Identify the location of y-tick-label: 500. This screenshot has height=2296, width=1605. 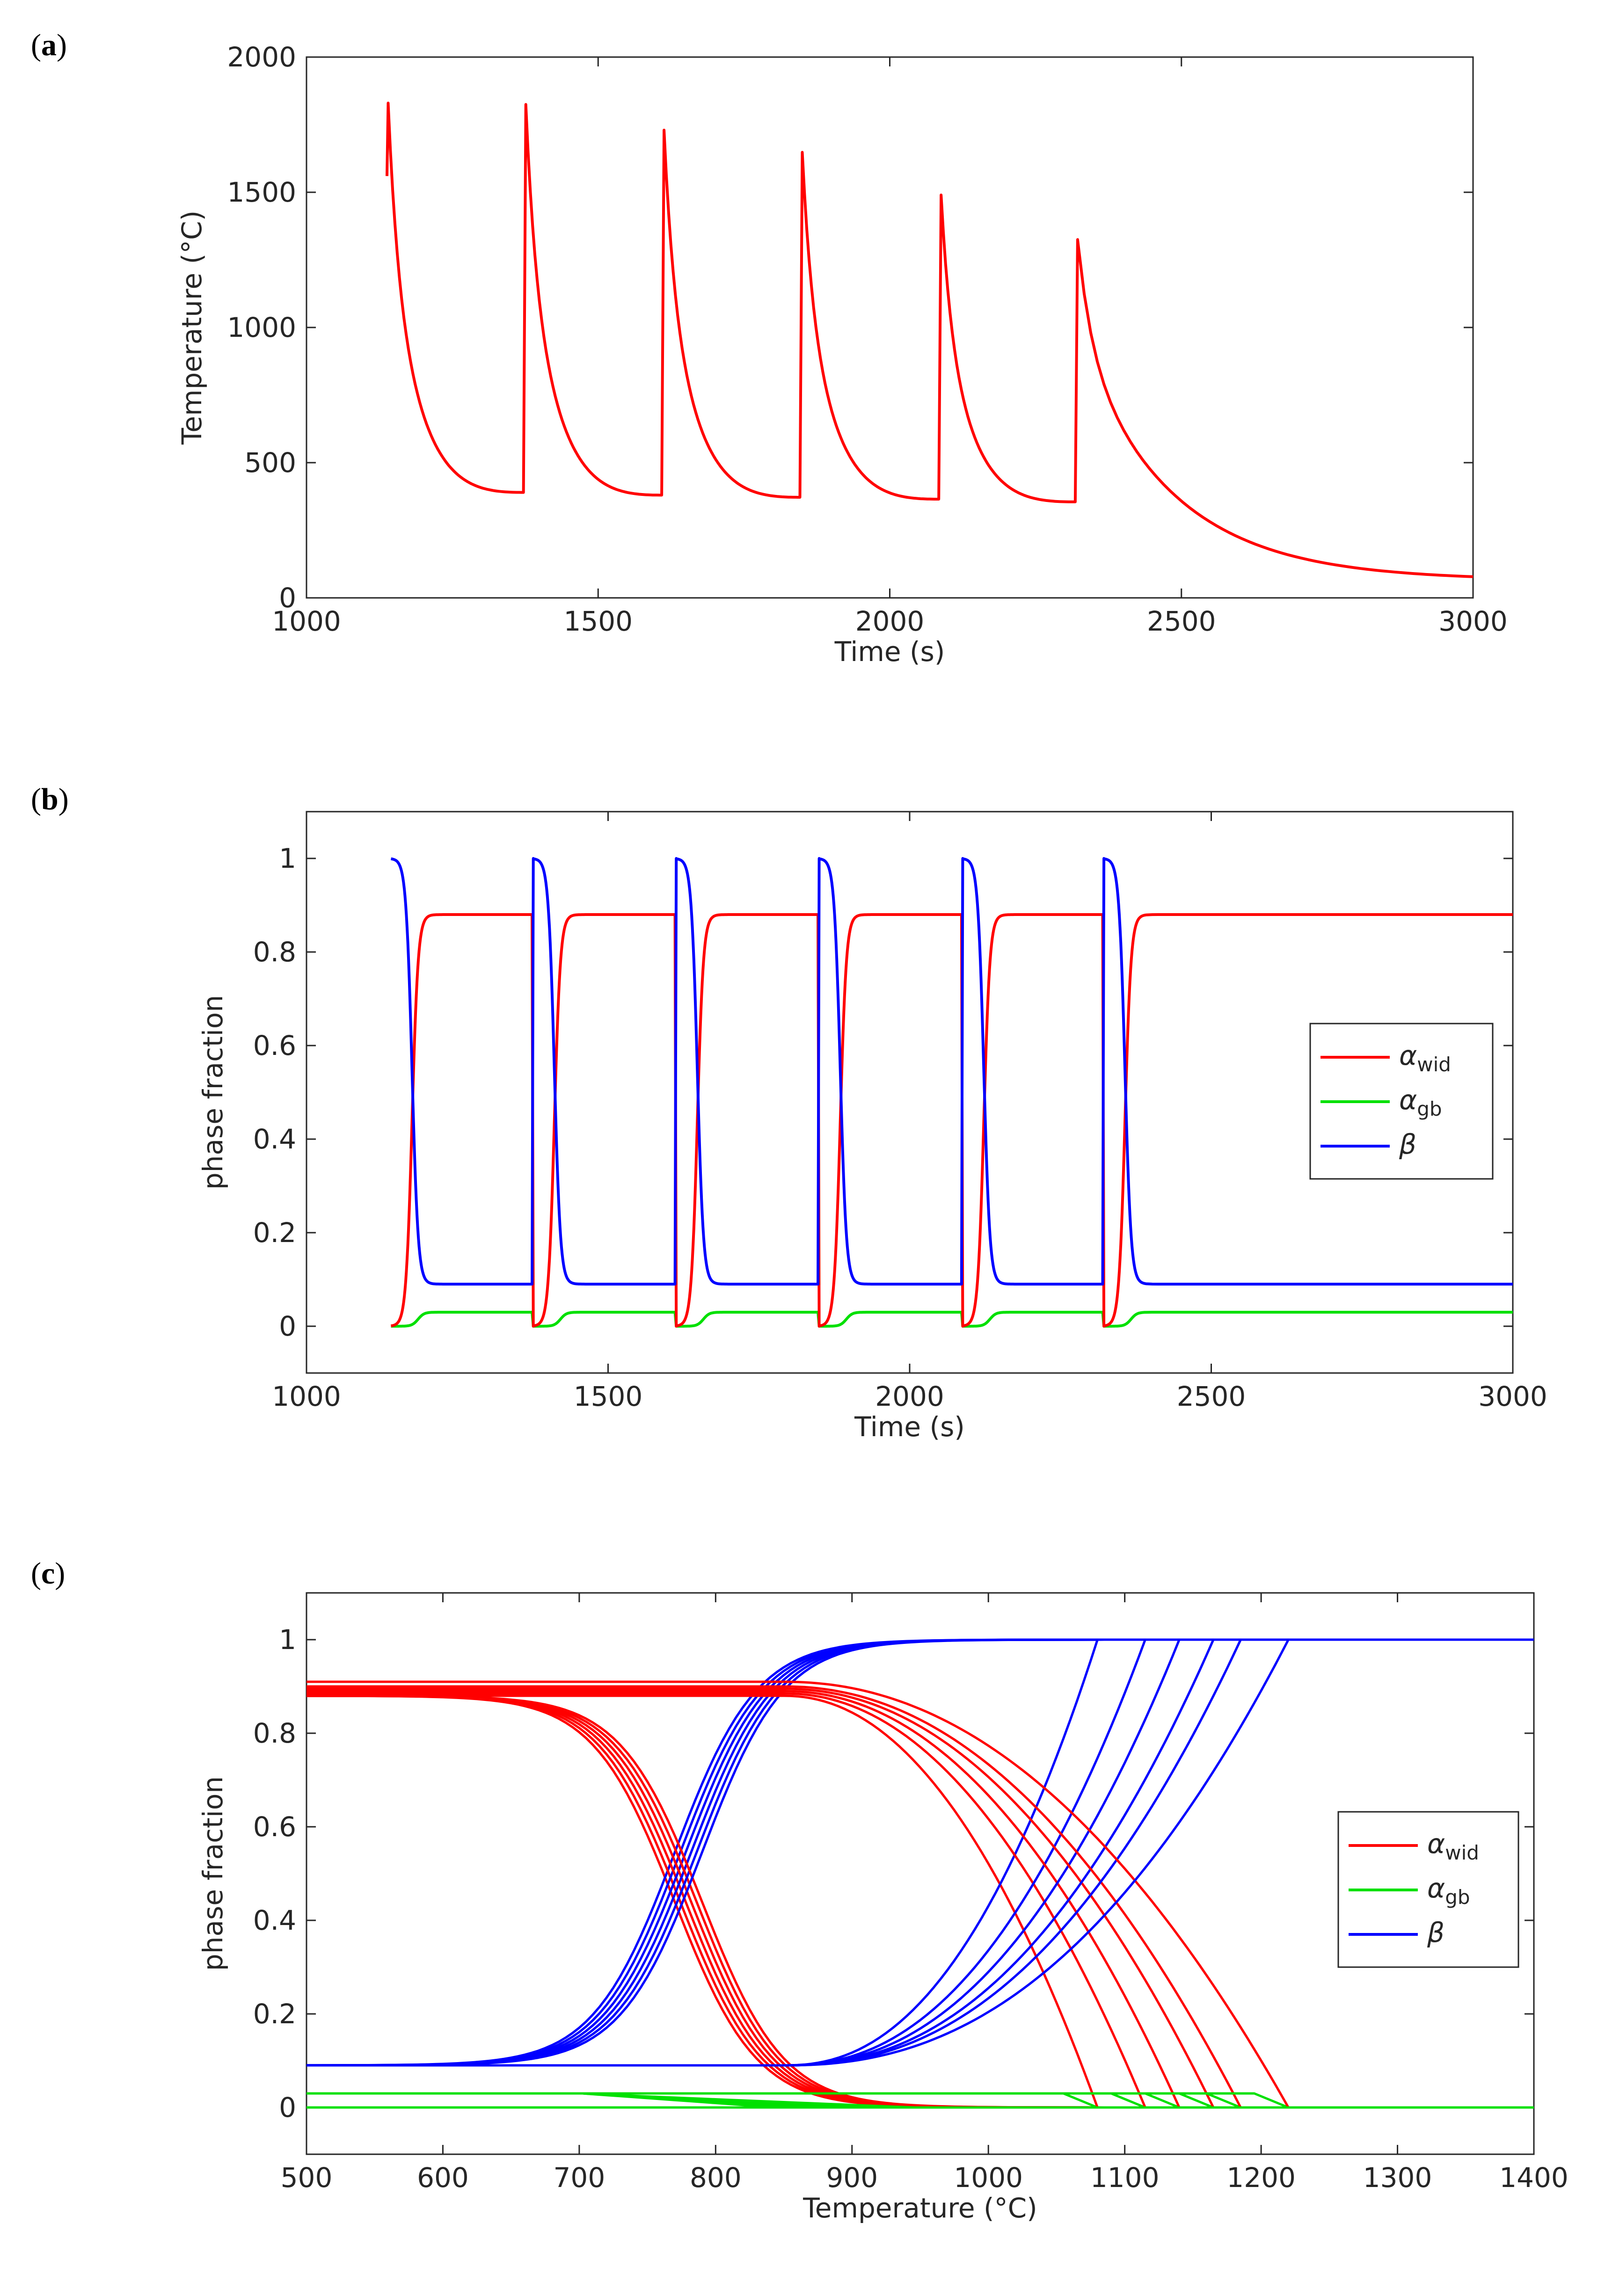
(270, 463).